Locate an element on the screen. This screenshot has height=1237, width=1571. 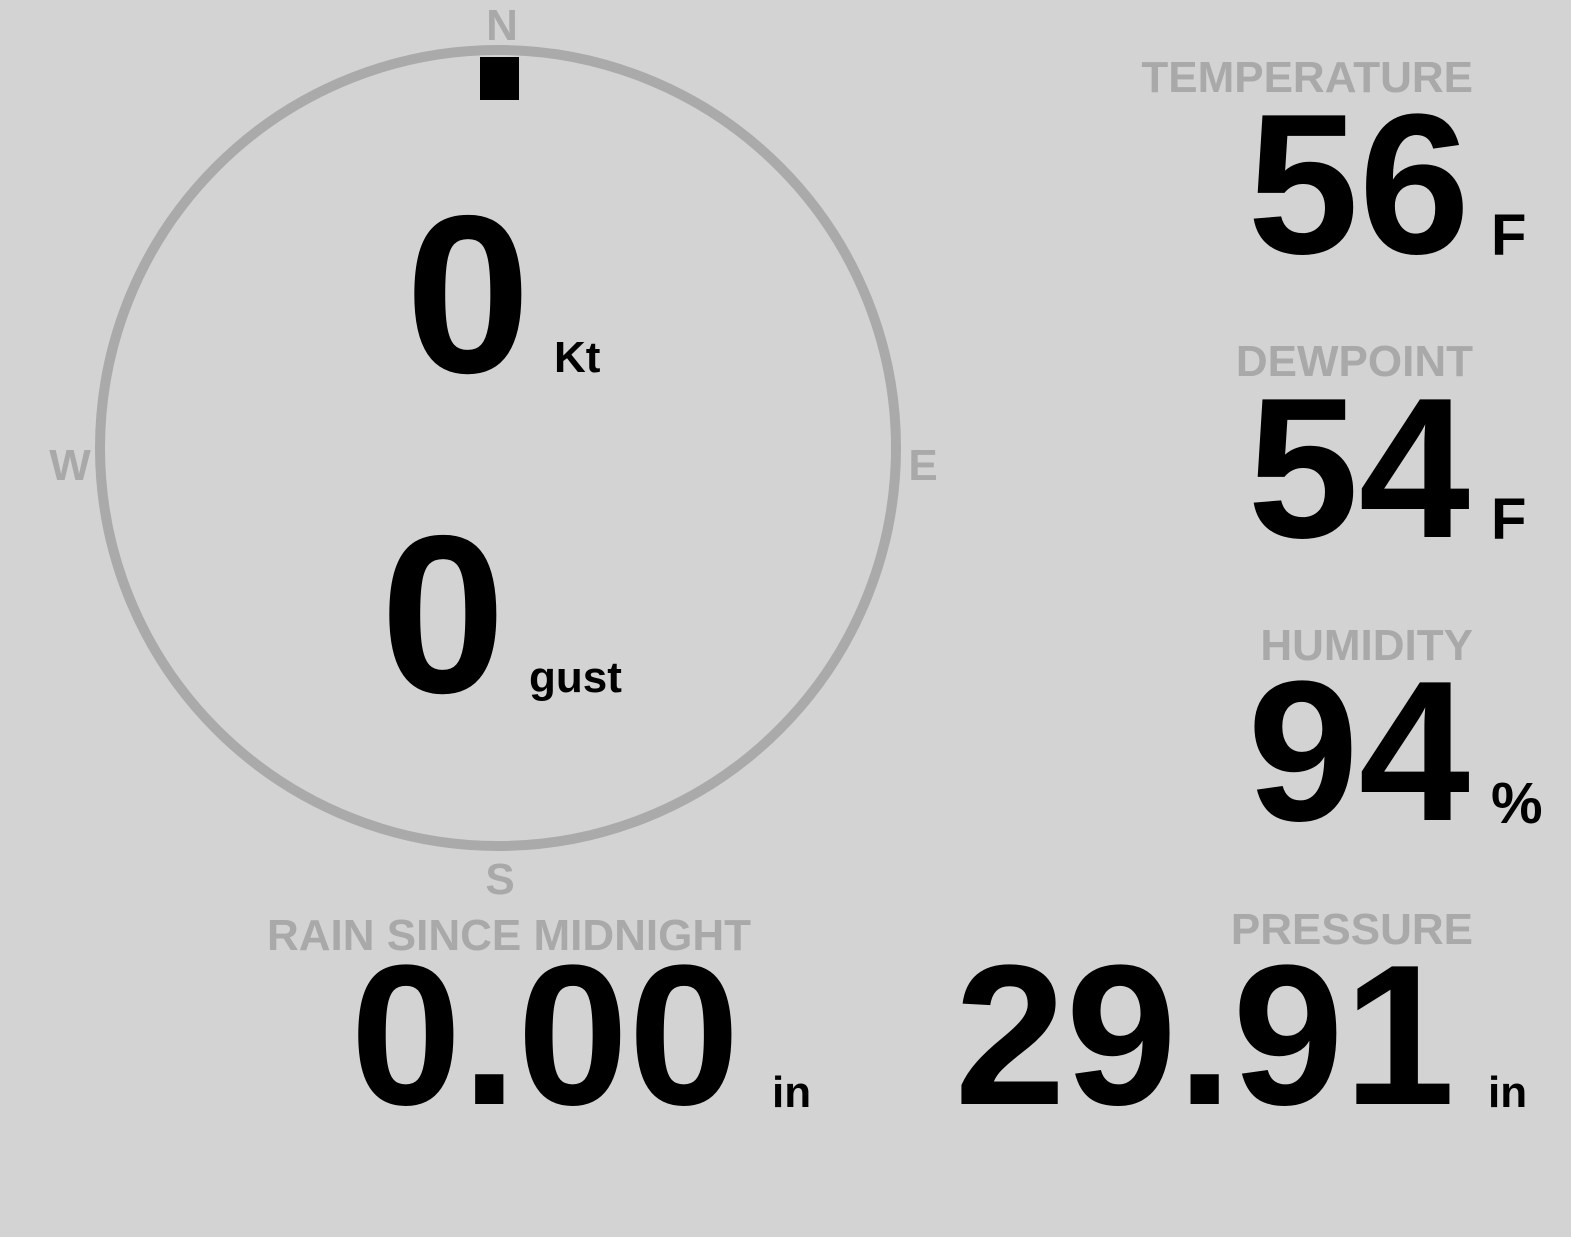
rain-panel: RAIN SINCE MIDNIGHT 0.00 in is located at coordinates (539, 1029).